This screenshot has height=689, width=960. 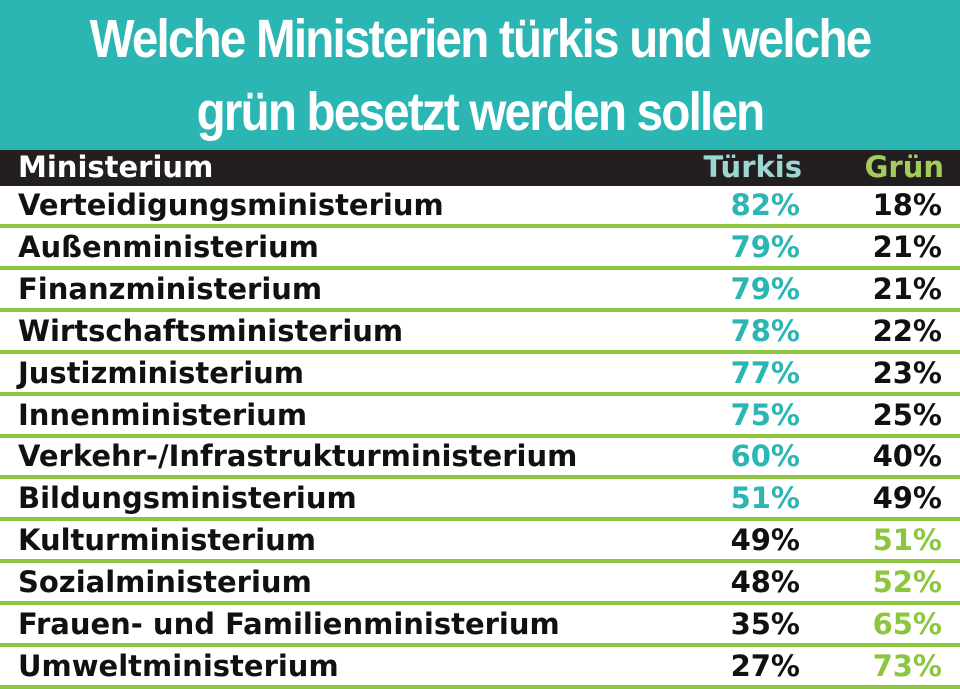 I want to click on gruen-share: 22%, so click(x=907, y=330).